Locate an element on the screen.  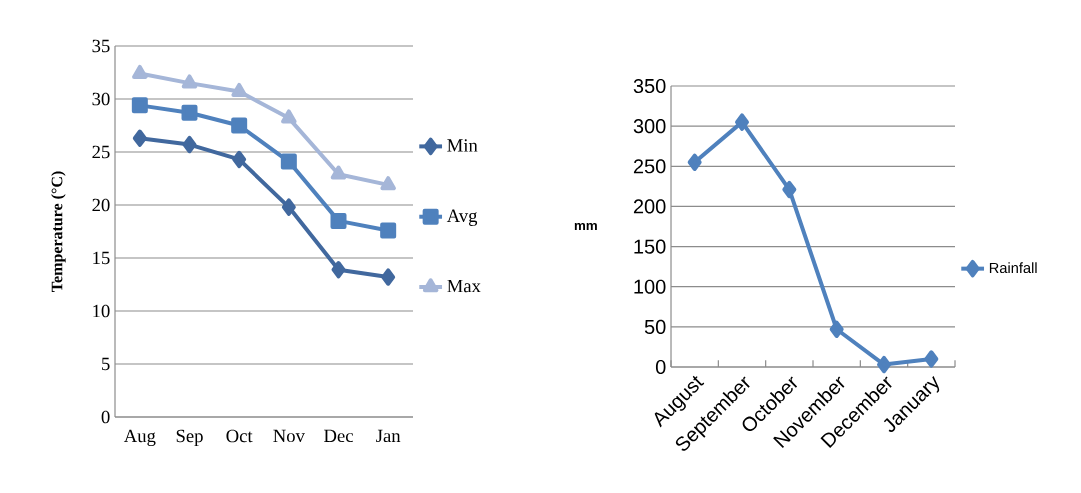
y-tick-label: 5 is located at coordinates (106, 364).